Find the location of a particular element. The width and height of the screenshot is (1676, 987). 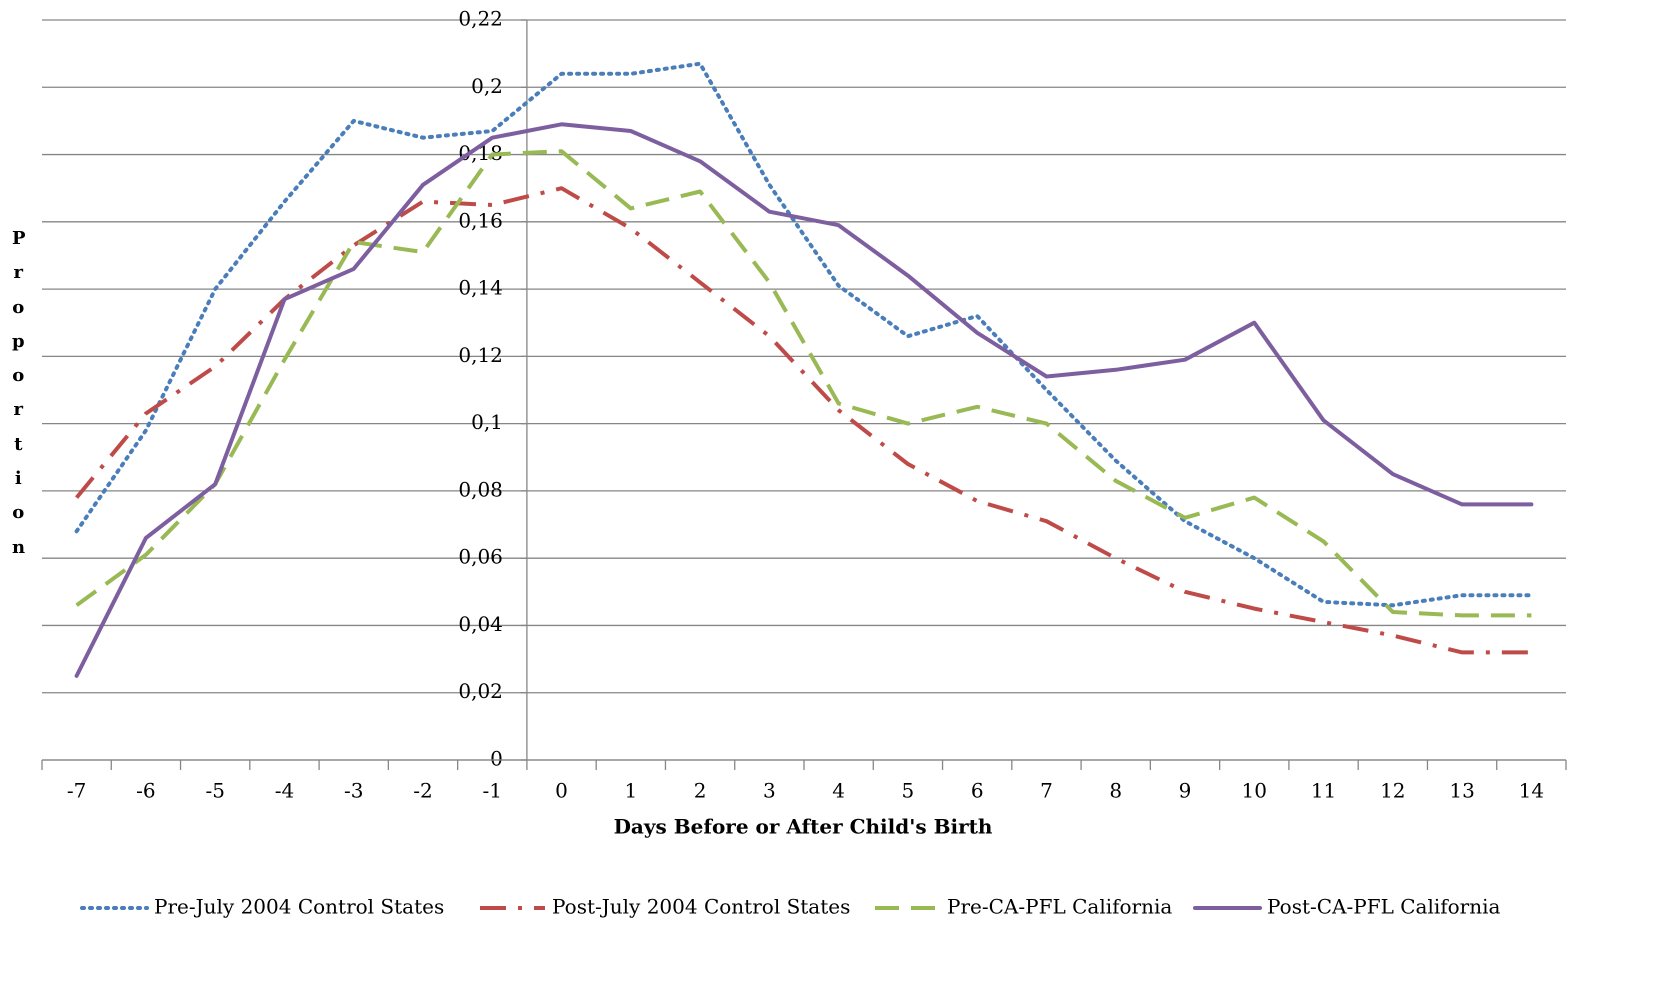

y-tick-label: 0,06 is located at coordinates (480, 557).